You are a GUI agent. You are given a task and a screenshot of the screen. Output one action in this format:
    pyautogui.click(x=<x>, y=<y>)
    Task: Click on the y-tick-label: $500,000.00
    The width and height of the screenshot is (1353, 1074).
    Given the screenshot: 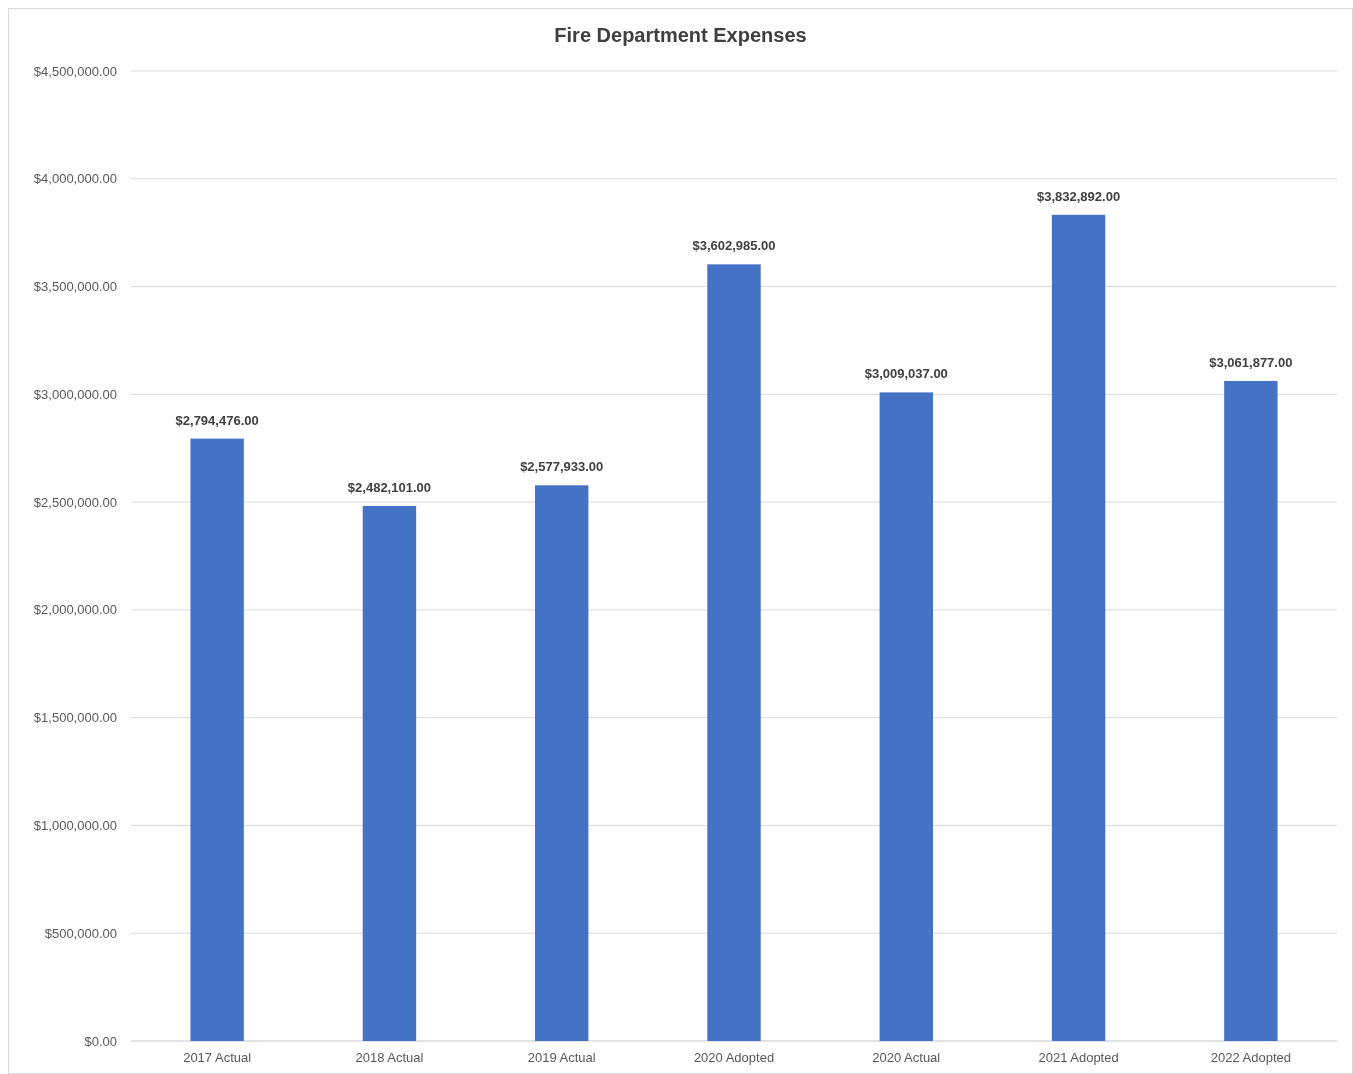 What is the action you would take?
    pyautogui.click(x=80, y=933)
    